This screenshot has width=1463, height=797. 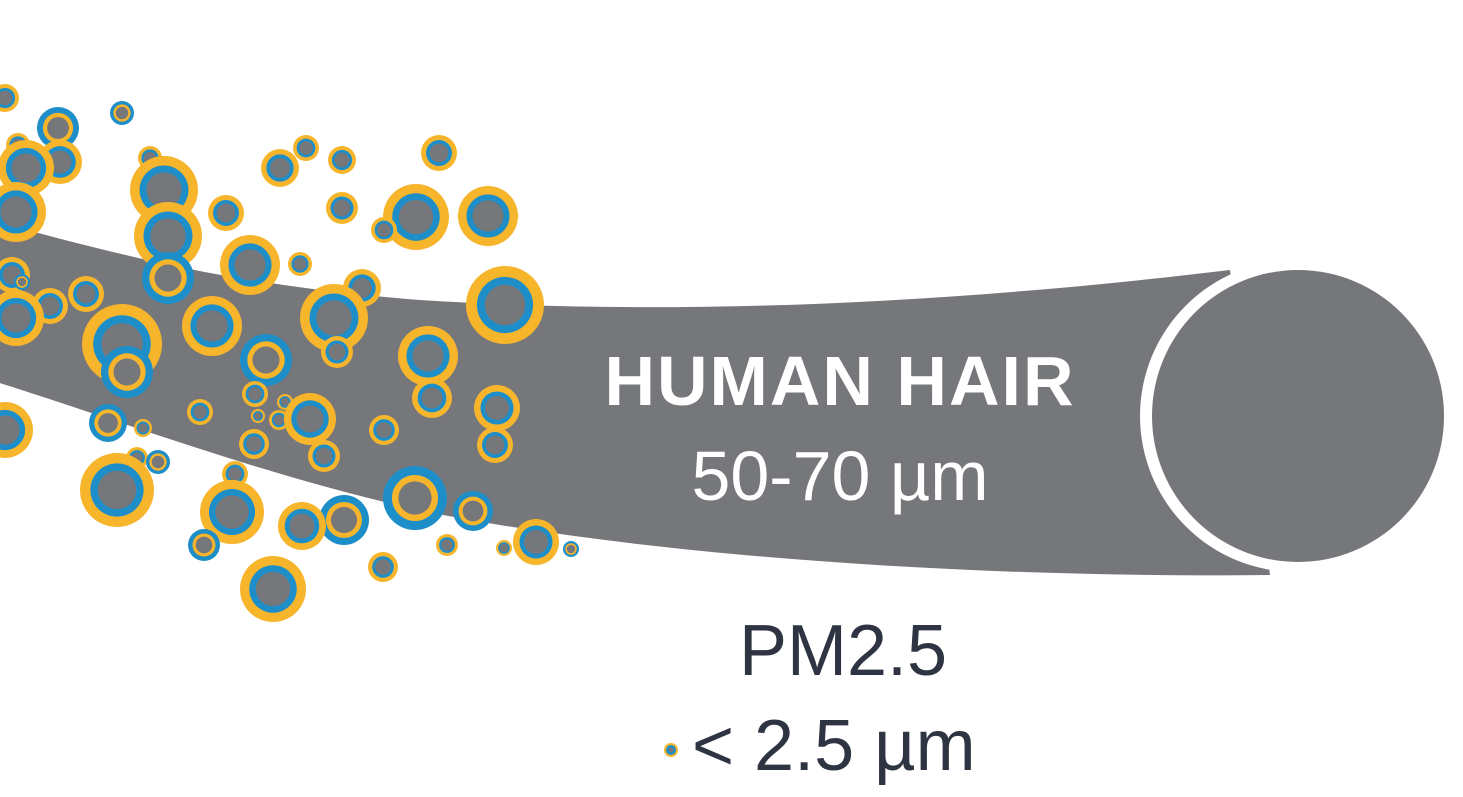 What do you see at coordinates (839, 381) in the screenshot?
I see `hair-label: HUMAN HAIR` at bounding box center [839, 381].